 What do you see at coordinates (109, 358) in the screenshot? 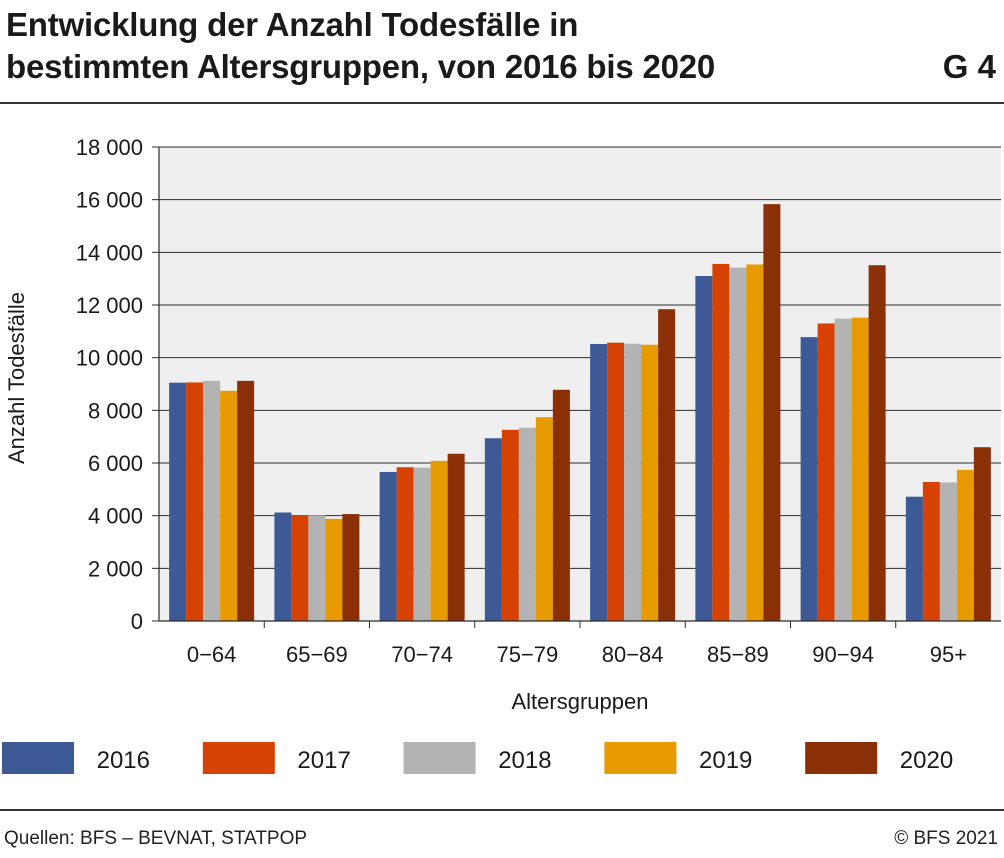
I see `y-tick-label: 10 000` at bounding box center [109, 358].